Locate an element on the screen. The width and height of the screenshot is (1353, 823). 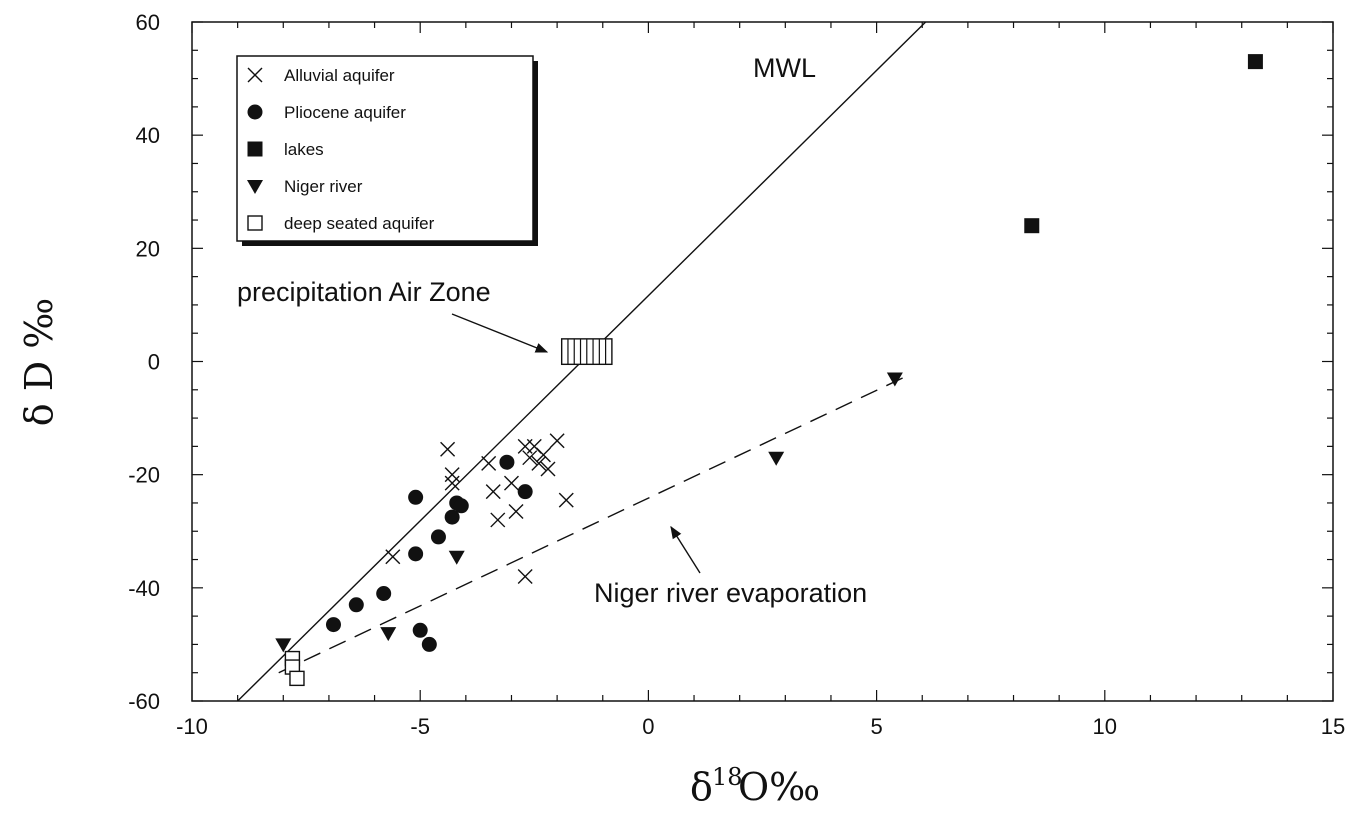
x-tick-label: 15 is located at coordinates (1333, 726).